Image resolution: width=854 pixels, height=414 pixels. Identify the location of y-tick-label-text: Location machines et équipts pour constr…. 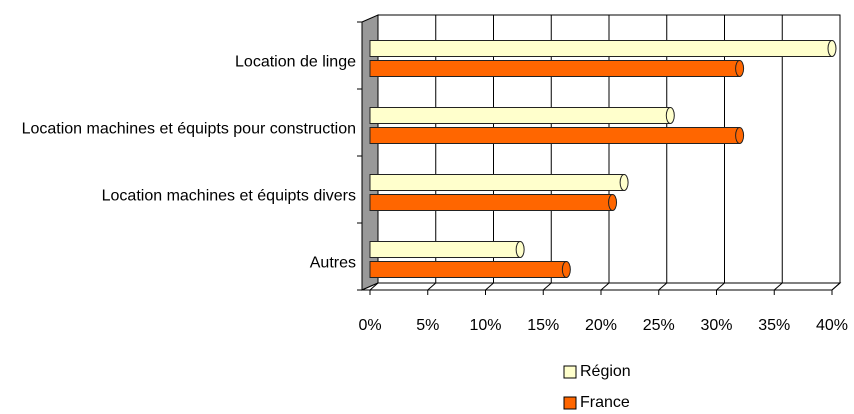
(188, 128).